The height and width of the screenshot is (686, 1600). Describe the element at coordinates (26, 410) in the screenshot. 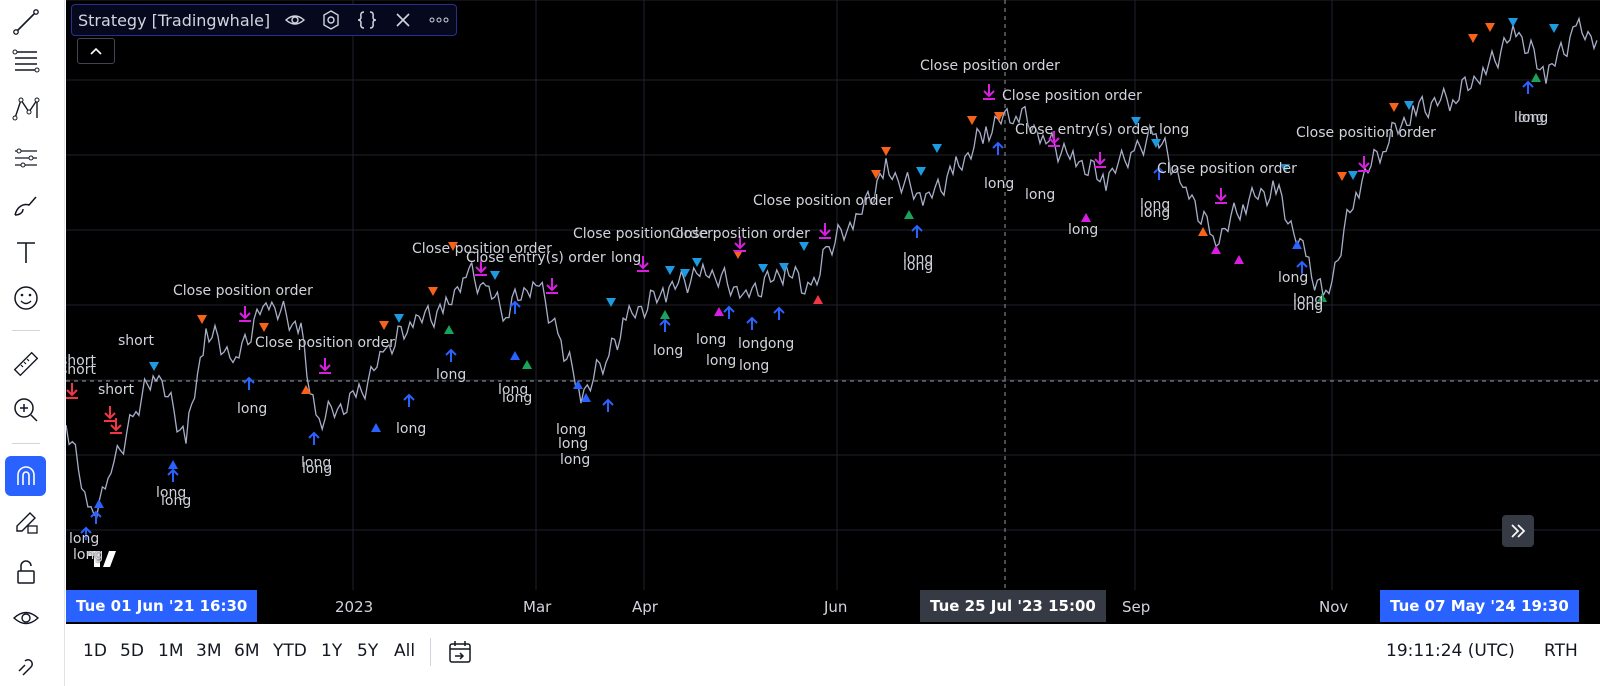

I see `zoom-in-icon` at that location.